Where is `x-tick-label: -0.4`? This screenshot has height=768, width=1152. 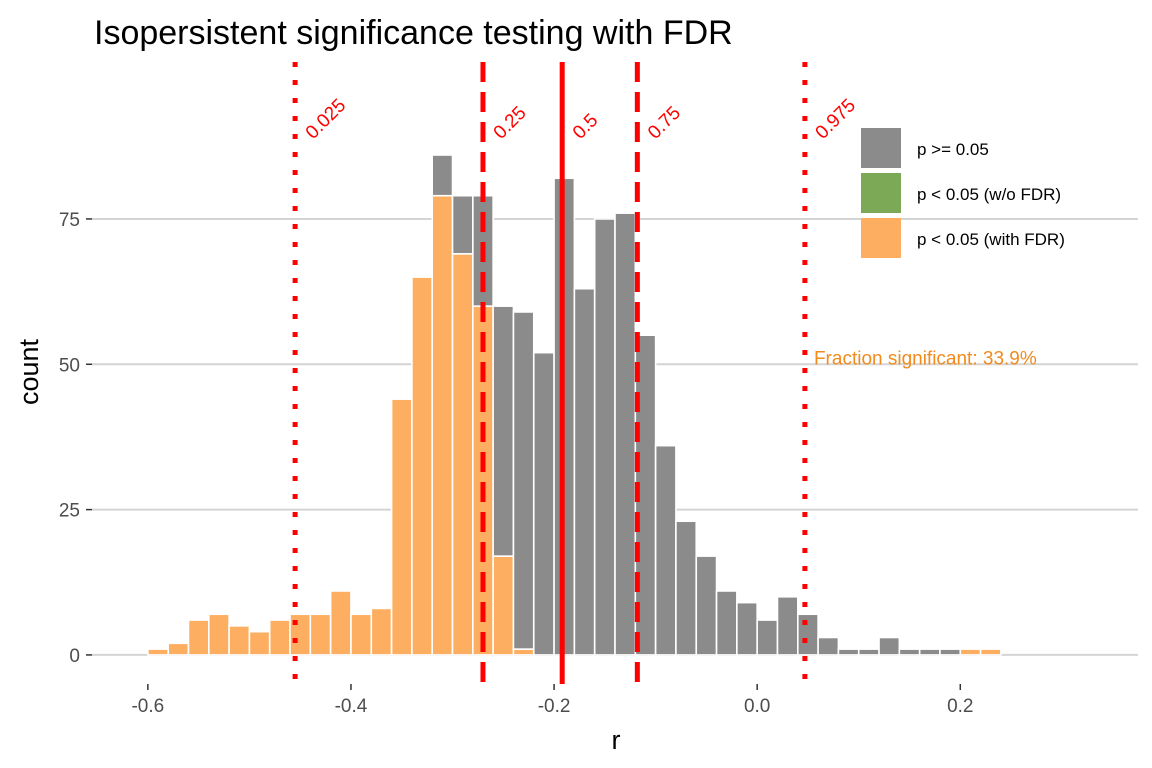 x-tick-label: -0.4 is located at coordinates (351, 706).